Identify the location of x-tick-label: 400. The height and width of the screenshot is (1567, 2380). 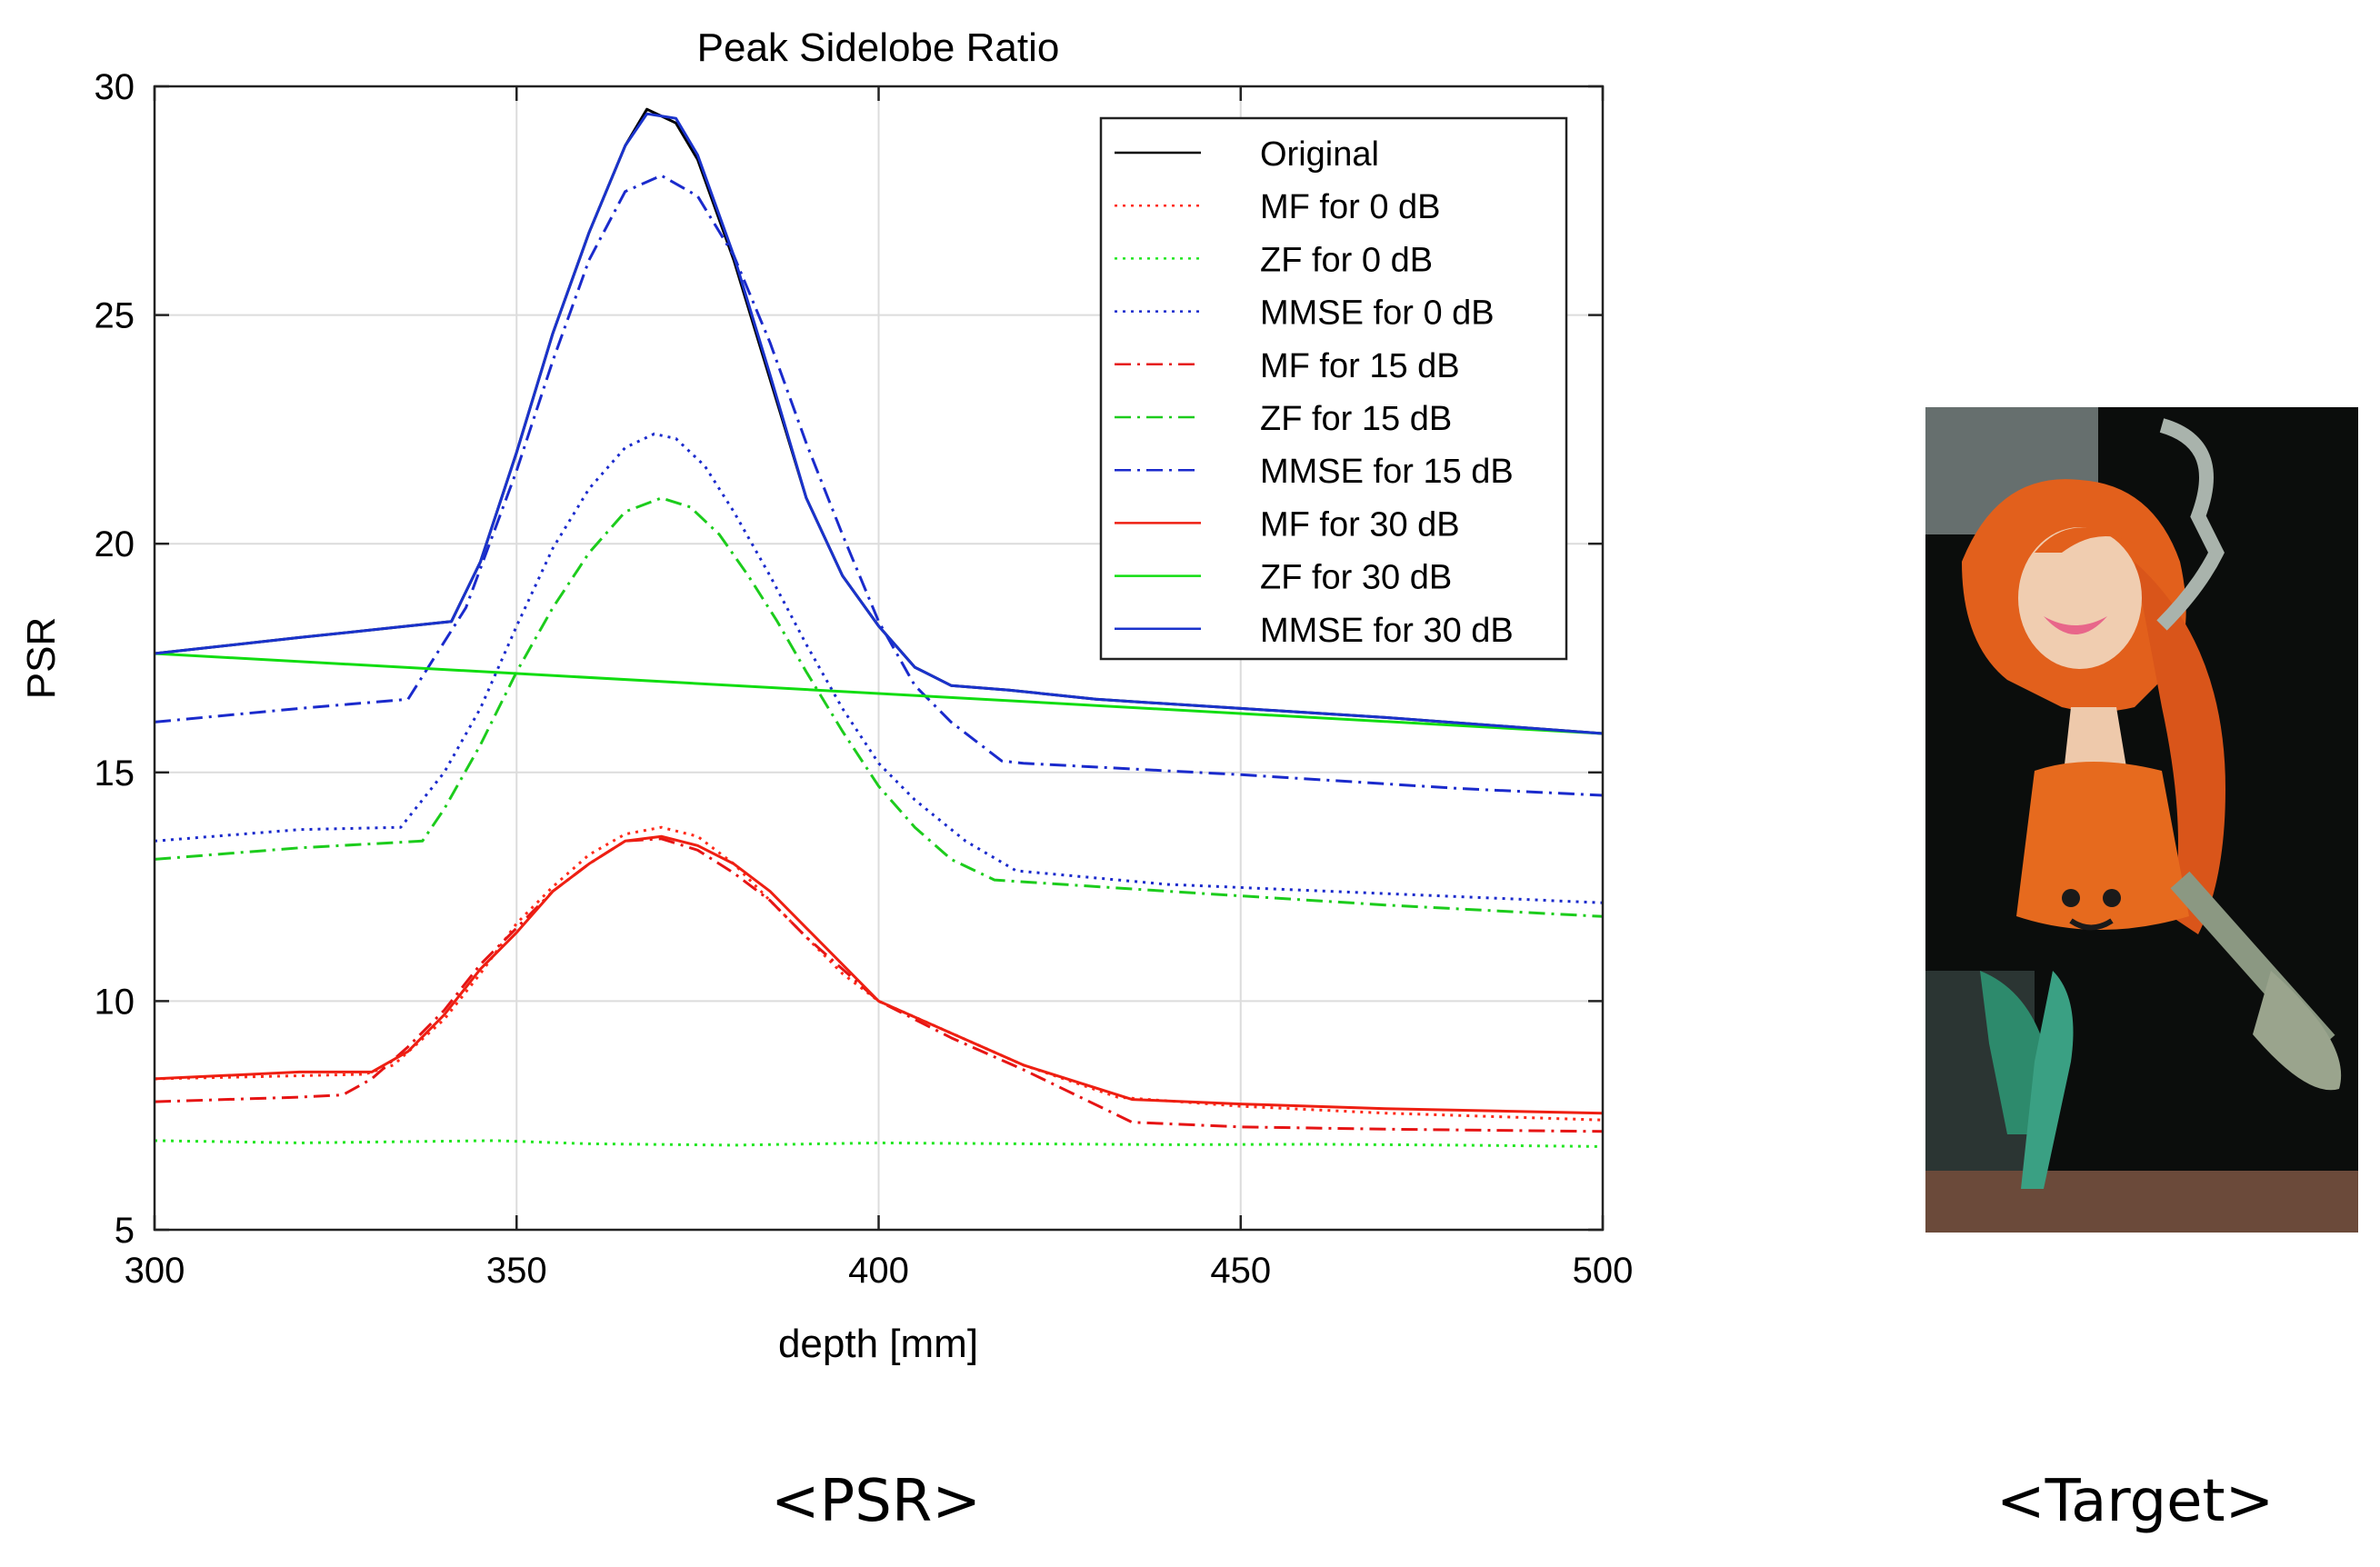
(878, 1271).